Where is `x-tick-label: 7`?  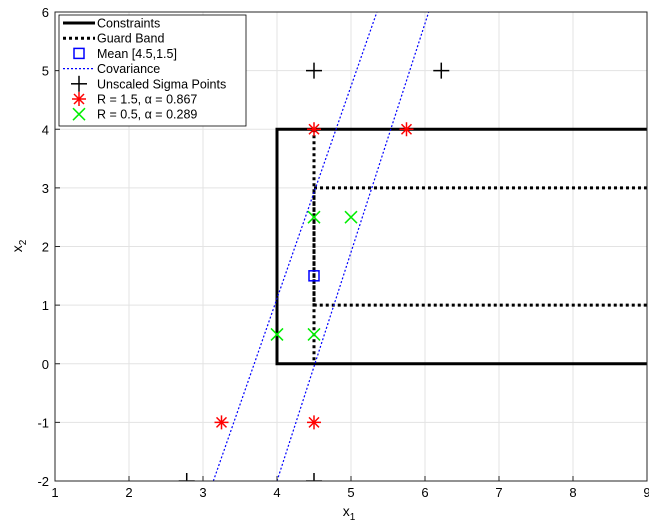
x-tick-label: 7 is located at coordinates (498, 492).